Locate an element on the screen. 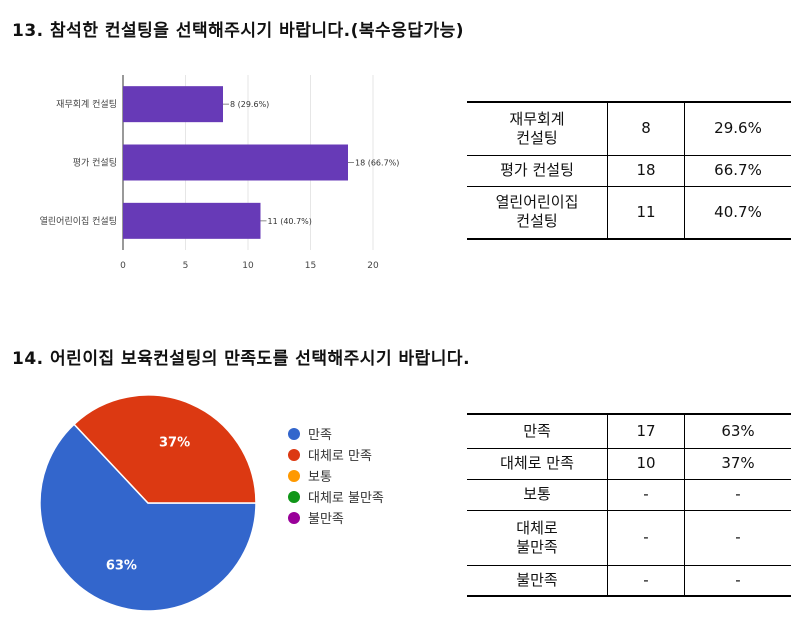 The width and height of the screenshot is (803, 625). row-label: 보통 is located at coordinates (537, 494).